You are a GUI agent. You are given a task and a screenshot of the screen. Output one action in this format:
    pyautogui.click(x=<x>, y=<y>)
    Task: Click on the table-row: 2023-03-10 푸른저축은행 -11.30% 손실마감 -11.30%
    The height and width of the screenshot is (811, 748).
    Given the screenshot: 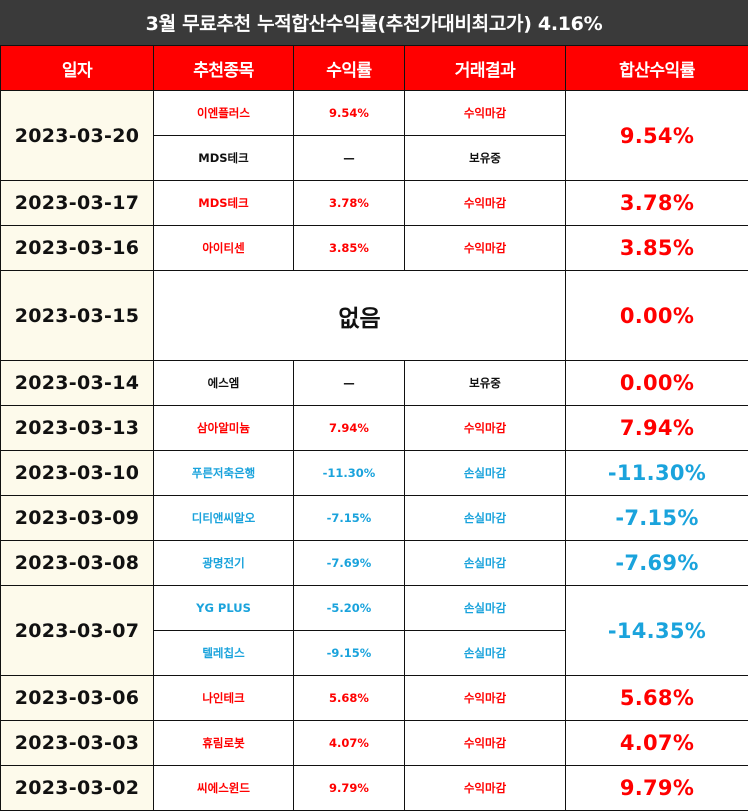 What is the action you would take?
    pyautogui.click(x=374, y=473)
    